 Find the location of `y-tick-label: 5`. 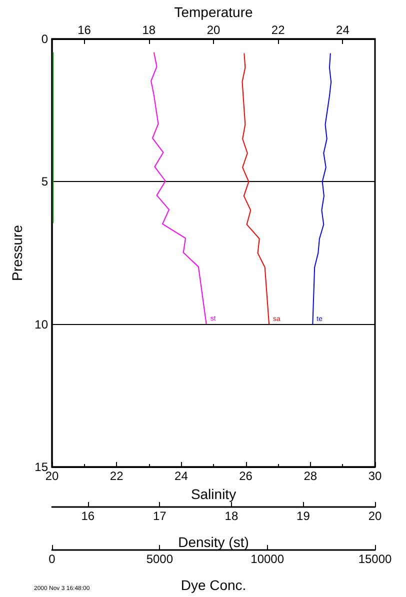

y-tick-label: 5 is located at coordinates (44, 181).